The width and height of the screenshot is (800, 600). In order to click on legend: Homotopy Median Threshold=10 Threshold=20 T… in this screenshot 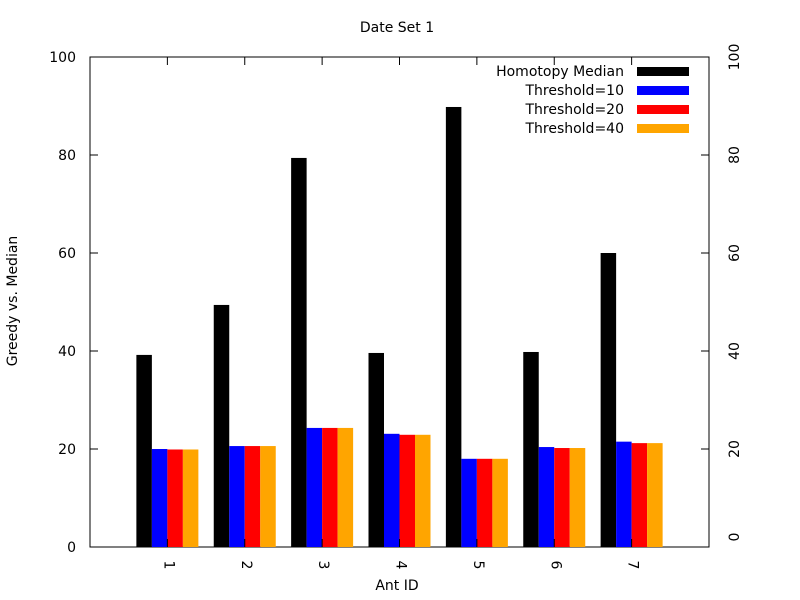, I will do `click(592, 100)`.